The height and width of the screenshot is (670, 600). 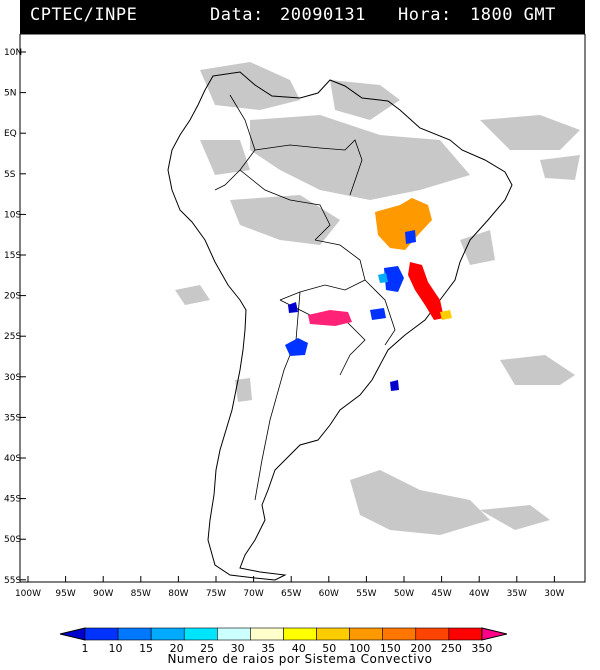 What do you see at coordinates (12, 215) in the screenshot?
I see `lat-label: 10S` at bounding box center [12, 215].